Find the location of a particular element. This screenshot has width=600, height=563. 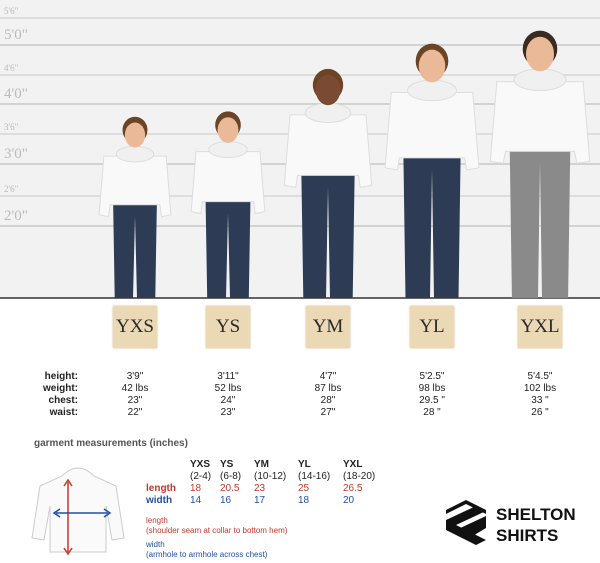

size-stat: 42 lbs is located at coordinates (135, 388).